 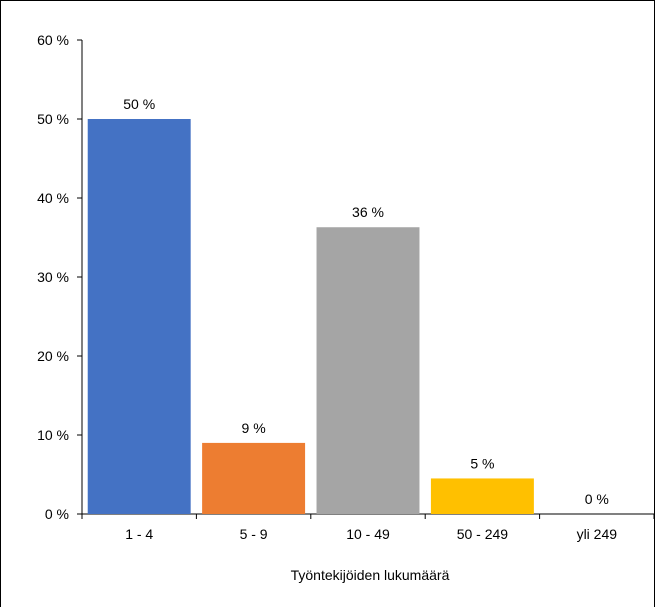 I want to click on data-label: 36 %, so click(x=368, y=212).